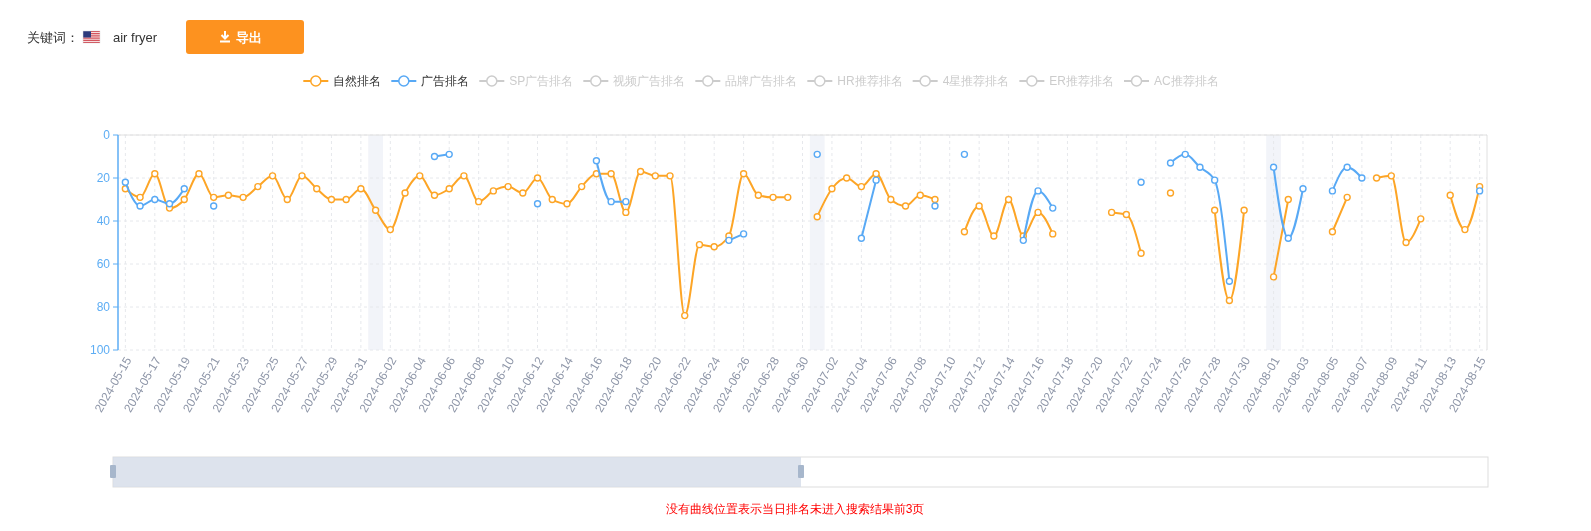 The width and height of the screenshot is (1591, 531). Describe the element at coordinates (107, 135) in the screenshot. I see `y-tick-label: 0` at that location.